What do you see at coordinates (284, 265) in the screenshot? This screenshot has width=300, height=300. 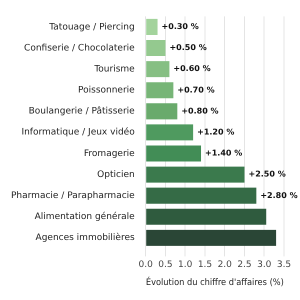 I see `x-tick-label: 3.5` at bounding box center [284, 265].